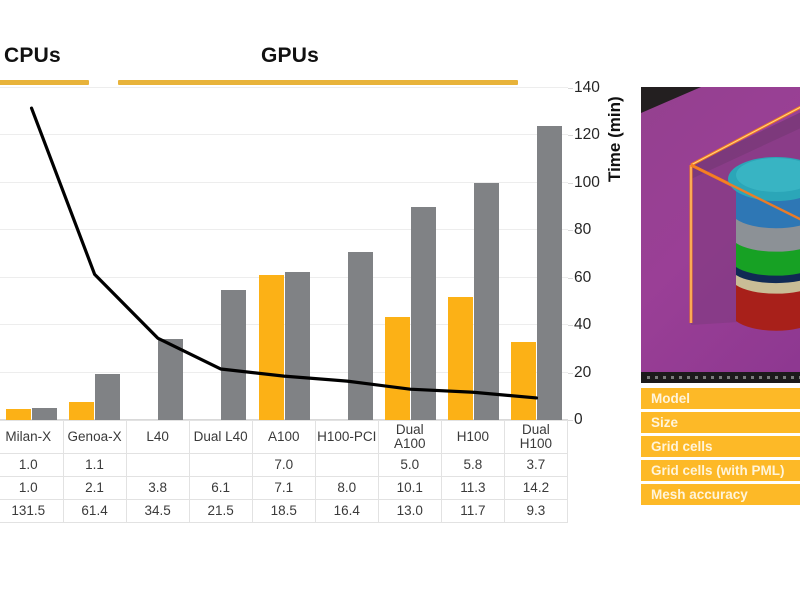  I want to click on table-header-cell: Milan-X, so click(32, 437).